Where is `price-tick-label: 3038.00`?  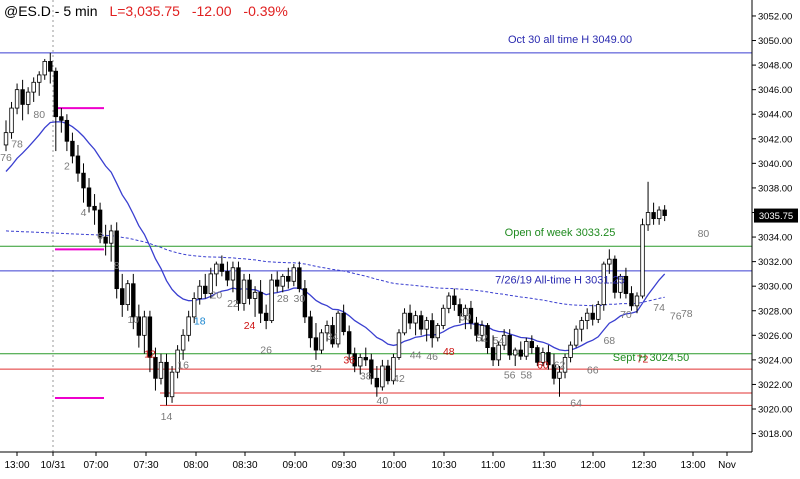
price-tick-label: 3038.00 is located at coordinates (775, 188).